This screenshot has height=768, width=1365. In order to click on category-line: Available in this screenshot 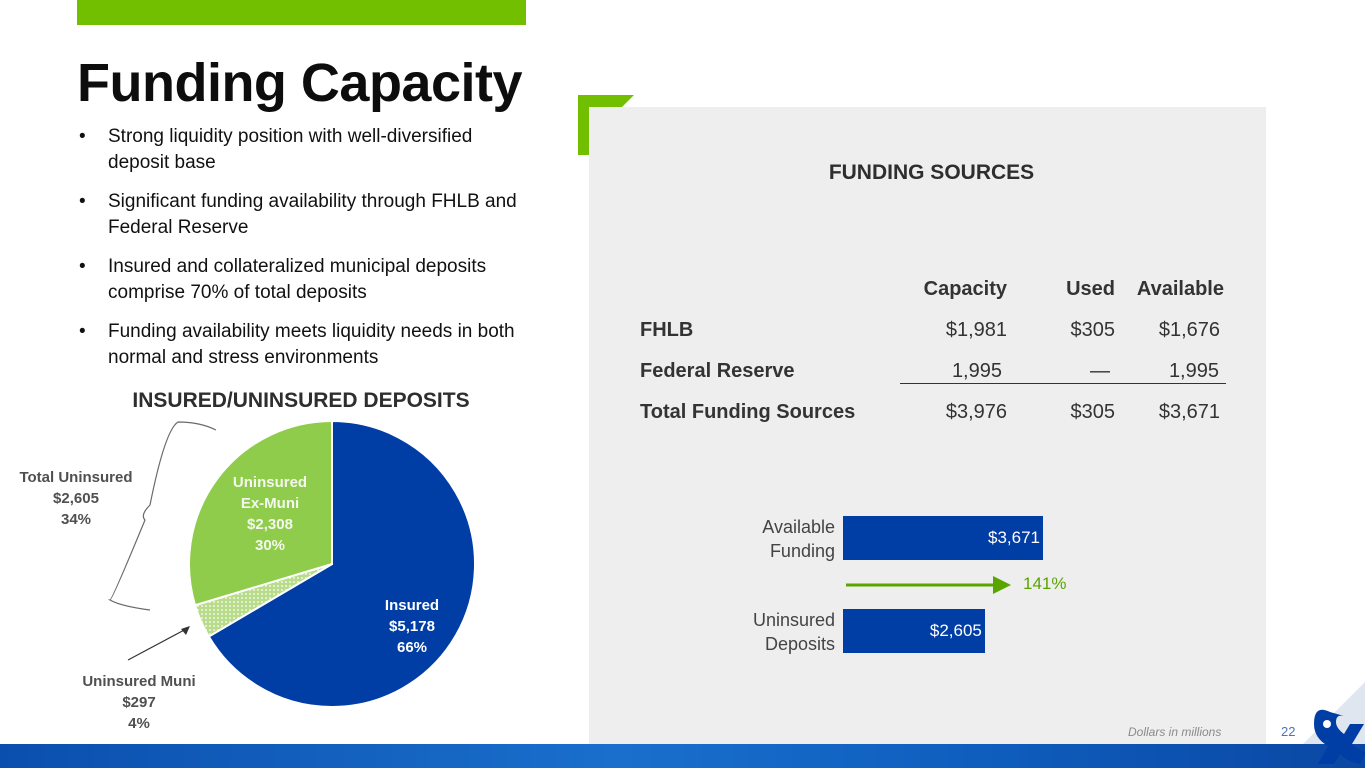, I will do `click(798, 527)`.